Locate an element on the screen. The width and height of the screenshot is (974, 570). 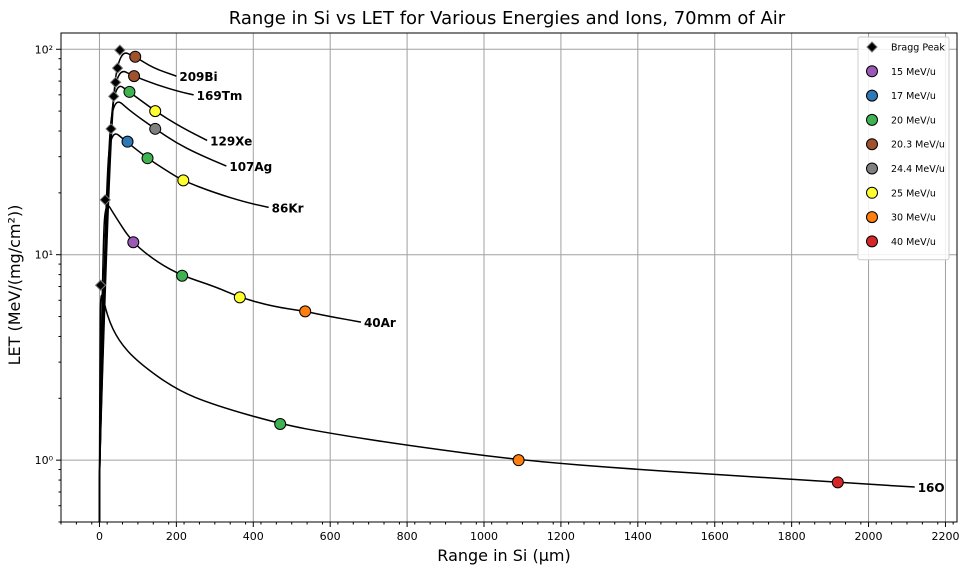
curve-86Kr is located at coordinates (183, 327).